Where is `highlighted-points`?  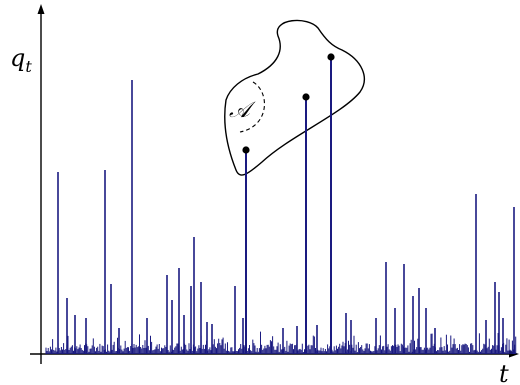
highlighted-points is located at coordinates (288, 203).